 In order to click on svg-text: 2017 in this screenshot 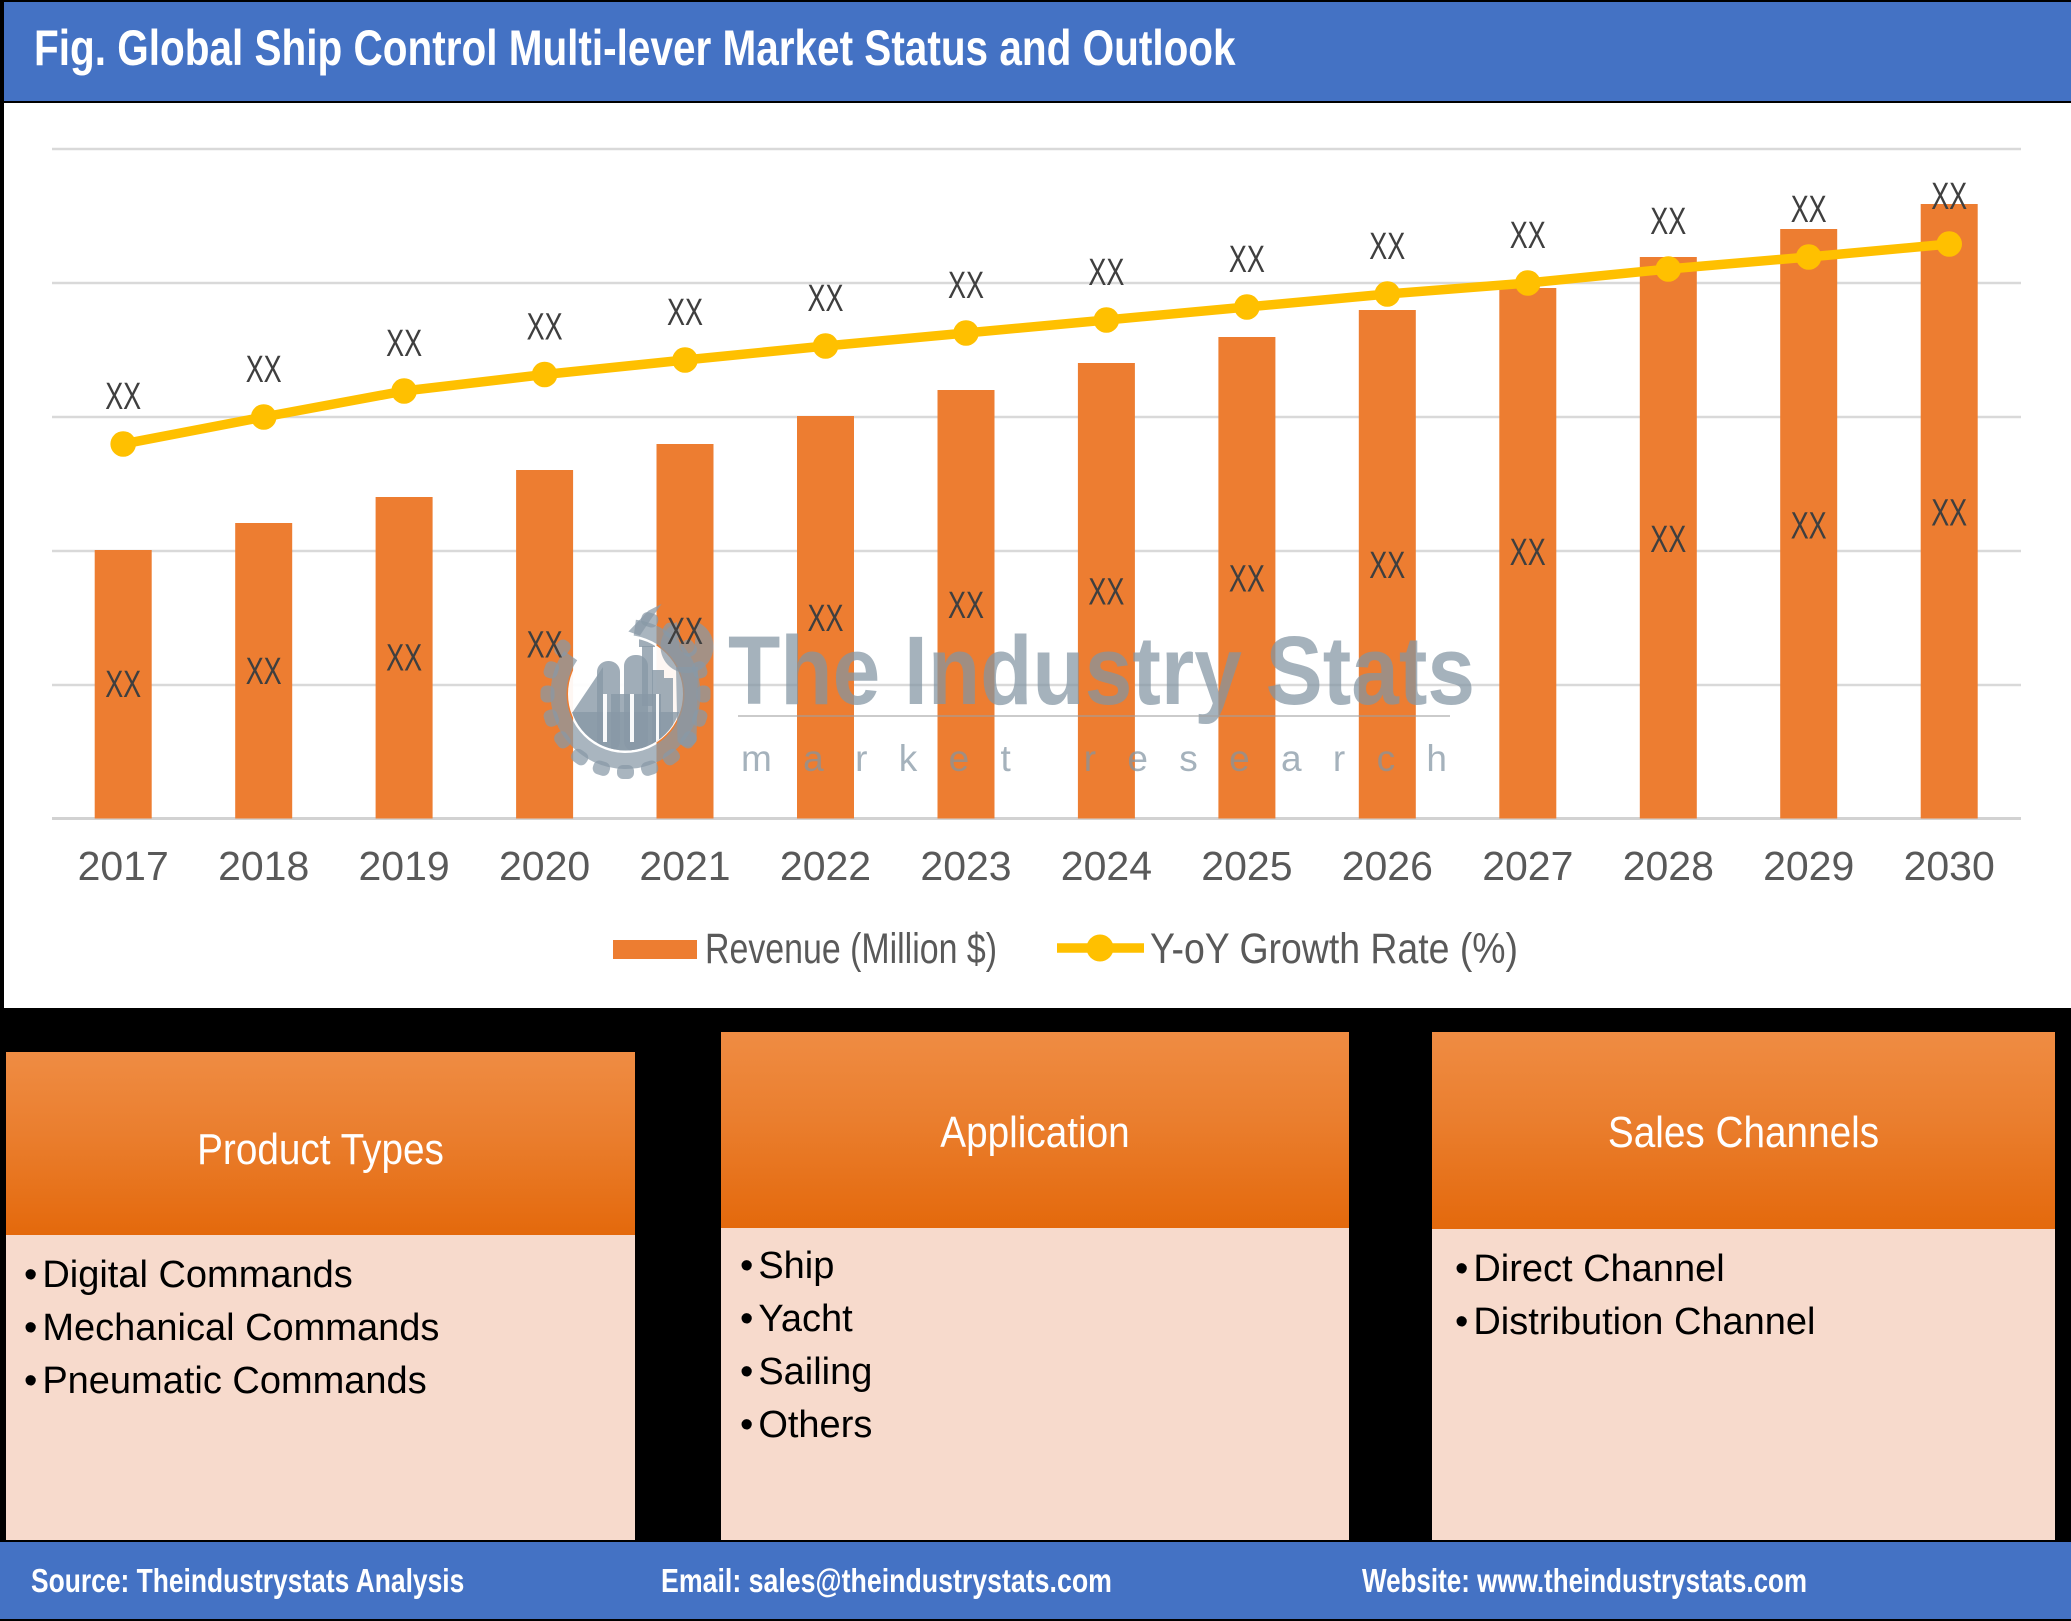, I will do `click(123, 866)`.